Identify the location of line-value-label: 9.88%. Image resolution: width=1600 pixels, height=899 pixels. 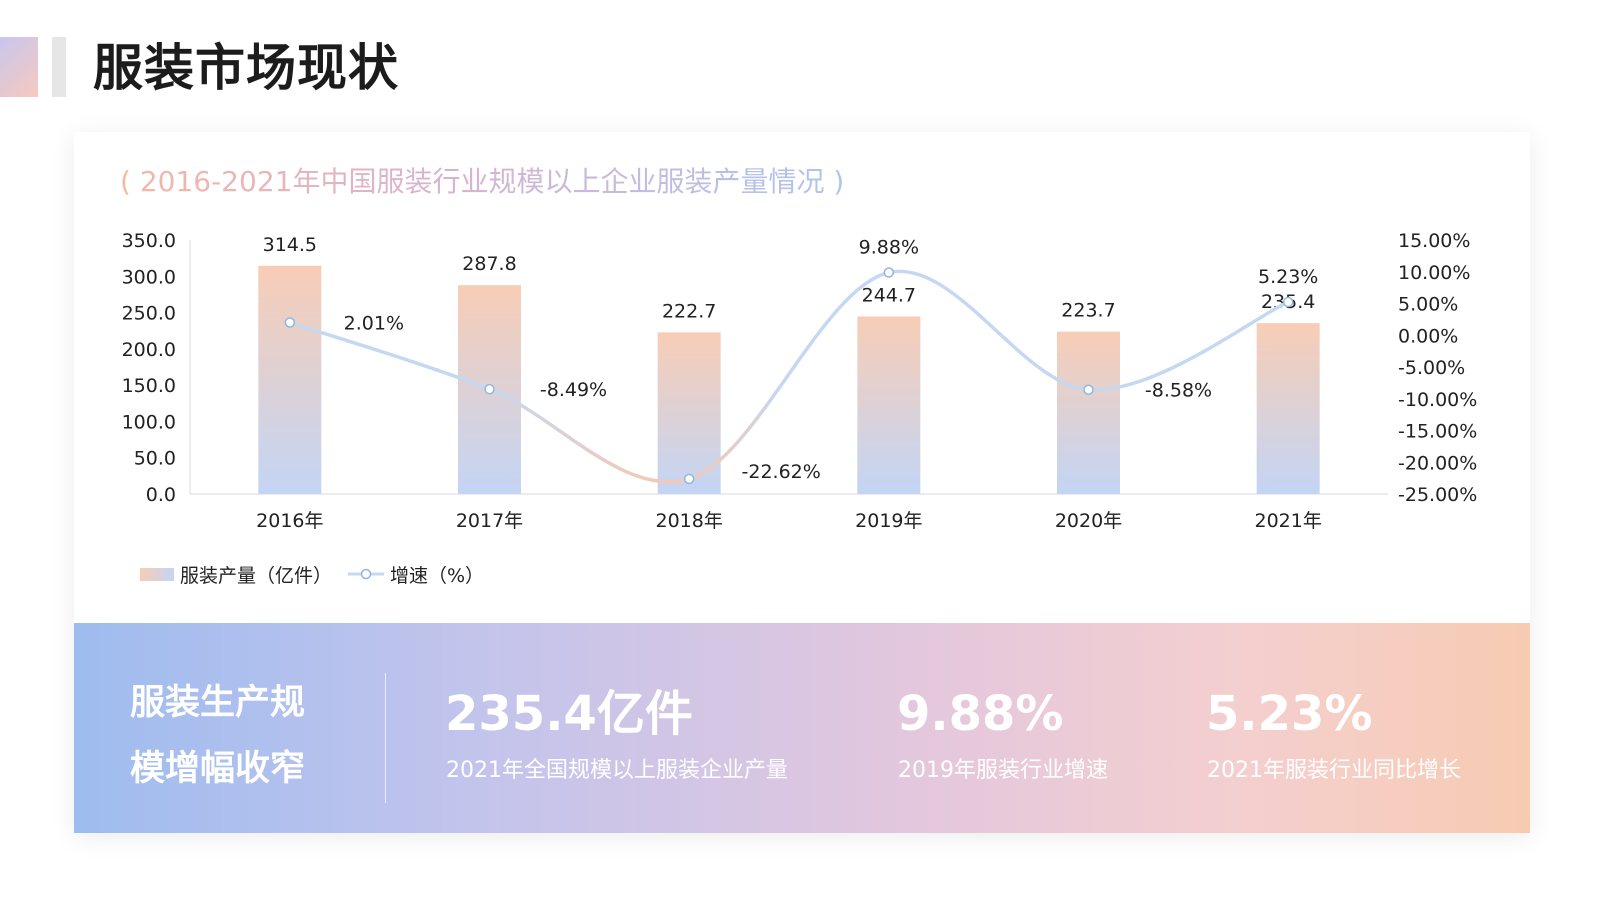
(889, 248).